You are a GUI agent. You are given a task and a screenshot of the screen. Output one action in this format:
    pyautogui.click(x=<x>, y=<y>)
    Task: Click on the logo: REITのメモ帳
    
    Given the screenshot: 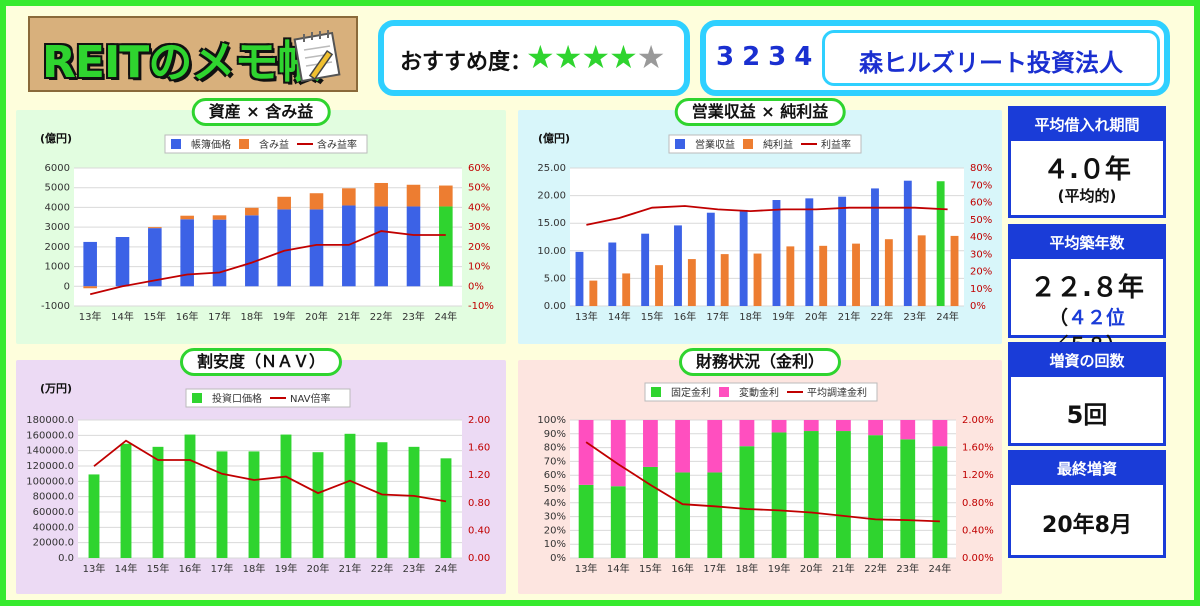 What is the action you would take?
    pyautogui.click(x=193, y=54)
    